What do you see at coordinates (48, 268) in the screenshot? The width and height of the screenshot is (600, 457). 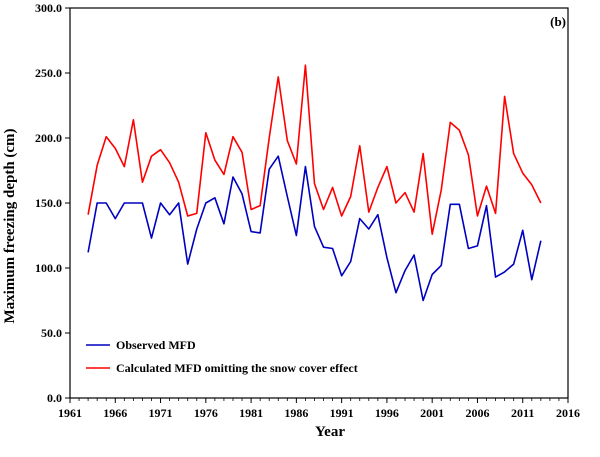 I see `y-tick-label: 100.0` at bounding box center [48, 268].